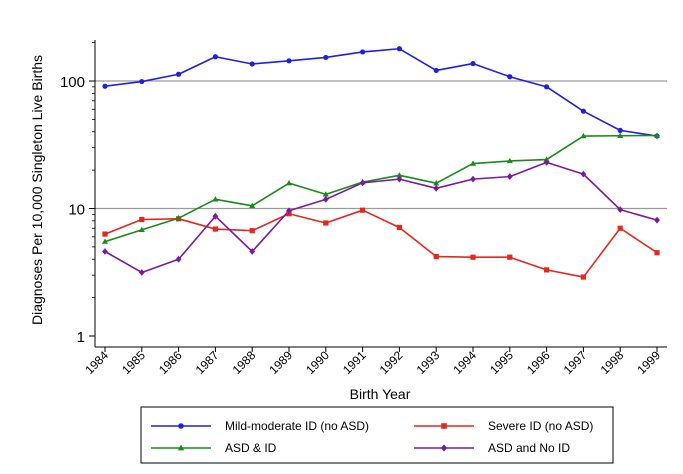 The image size is (683, 474). Describe the element at coordinates (251, 448) in the screenshot. I see `legend-label-asd-id: ASD & ID` at that location.